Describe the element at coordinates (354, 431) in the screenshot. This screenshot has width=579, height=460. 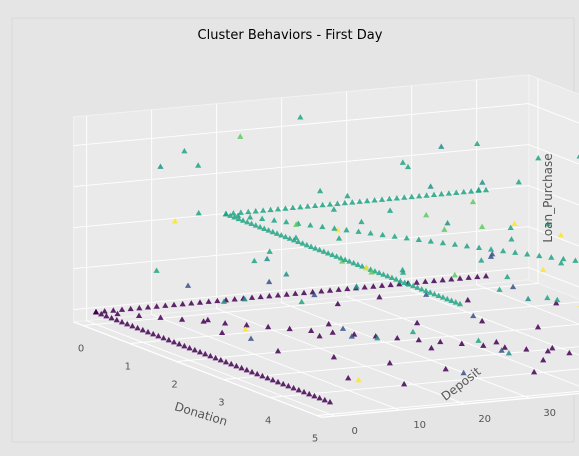
I see `y-tick-label: 0` at that location.